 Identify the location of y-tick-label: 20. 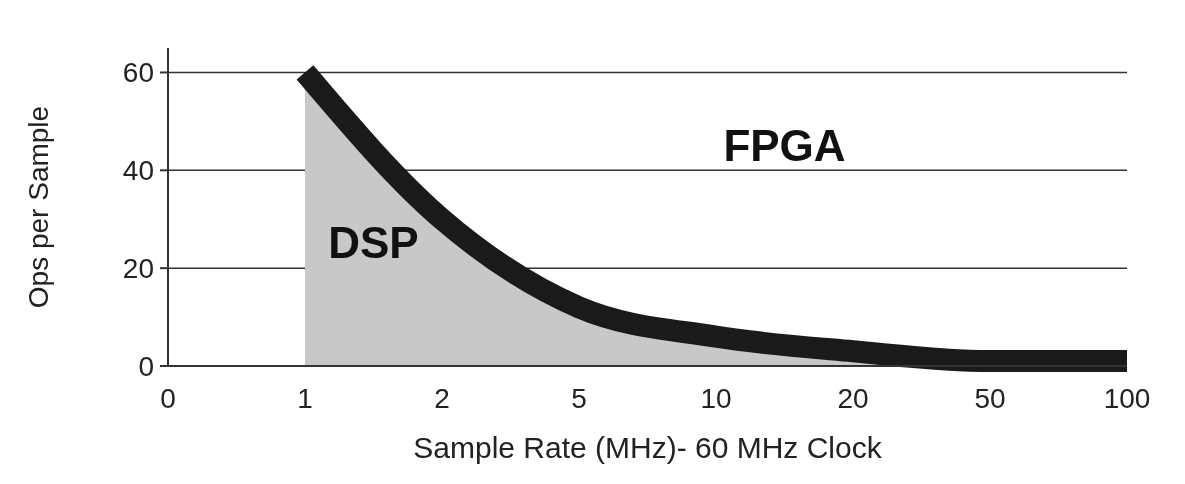
(138, 268).